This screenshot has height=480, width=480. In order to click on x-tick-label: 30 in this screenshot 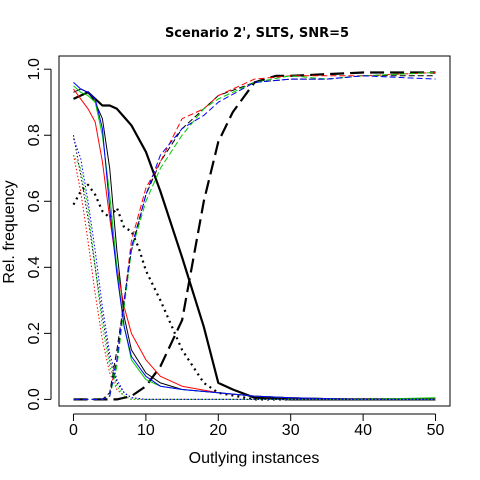, I will do `click(291, 430)`.